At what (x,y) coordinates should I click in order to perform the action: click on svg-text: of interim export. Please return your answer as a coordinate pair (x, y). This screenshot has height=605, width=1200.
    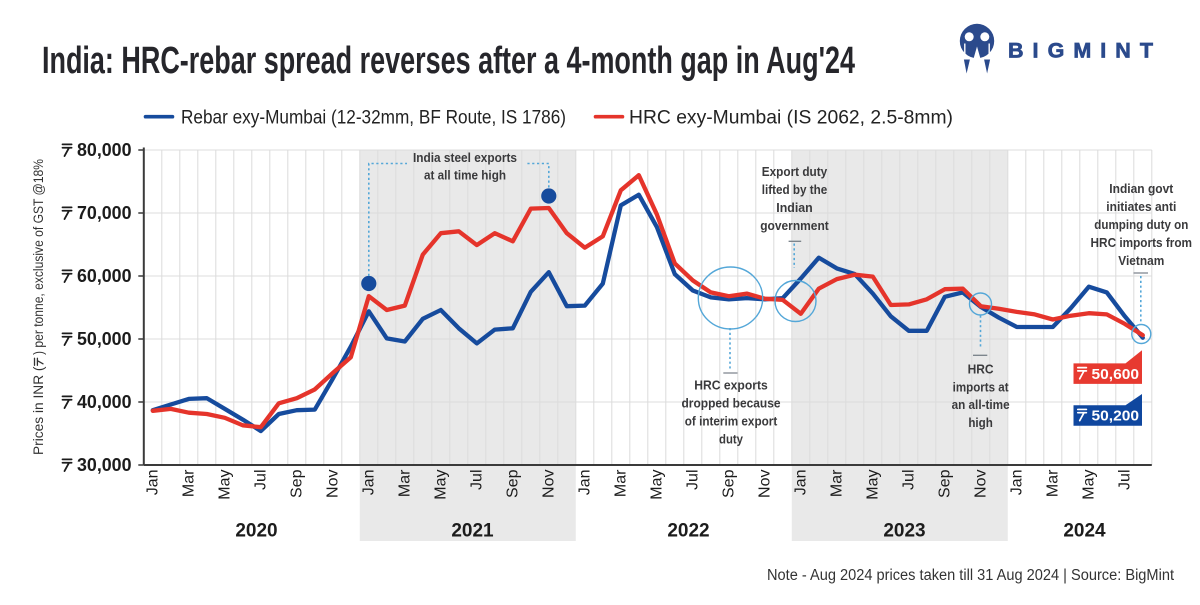
    Looking at the image, I should click on (731, 421).